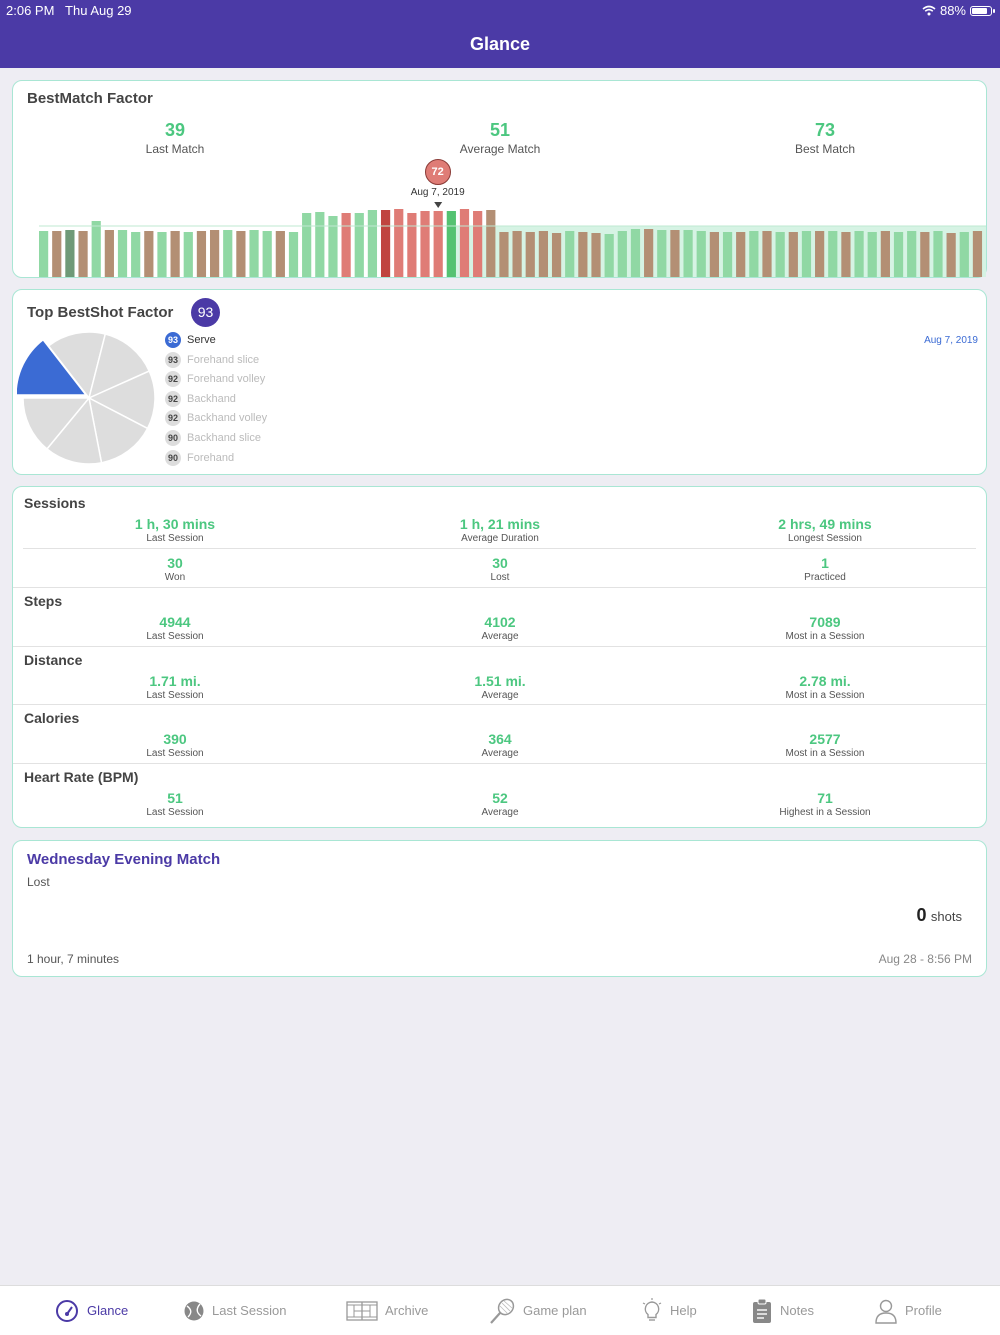  I want to click on tab-notes: Notes, so click(782, 1310).